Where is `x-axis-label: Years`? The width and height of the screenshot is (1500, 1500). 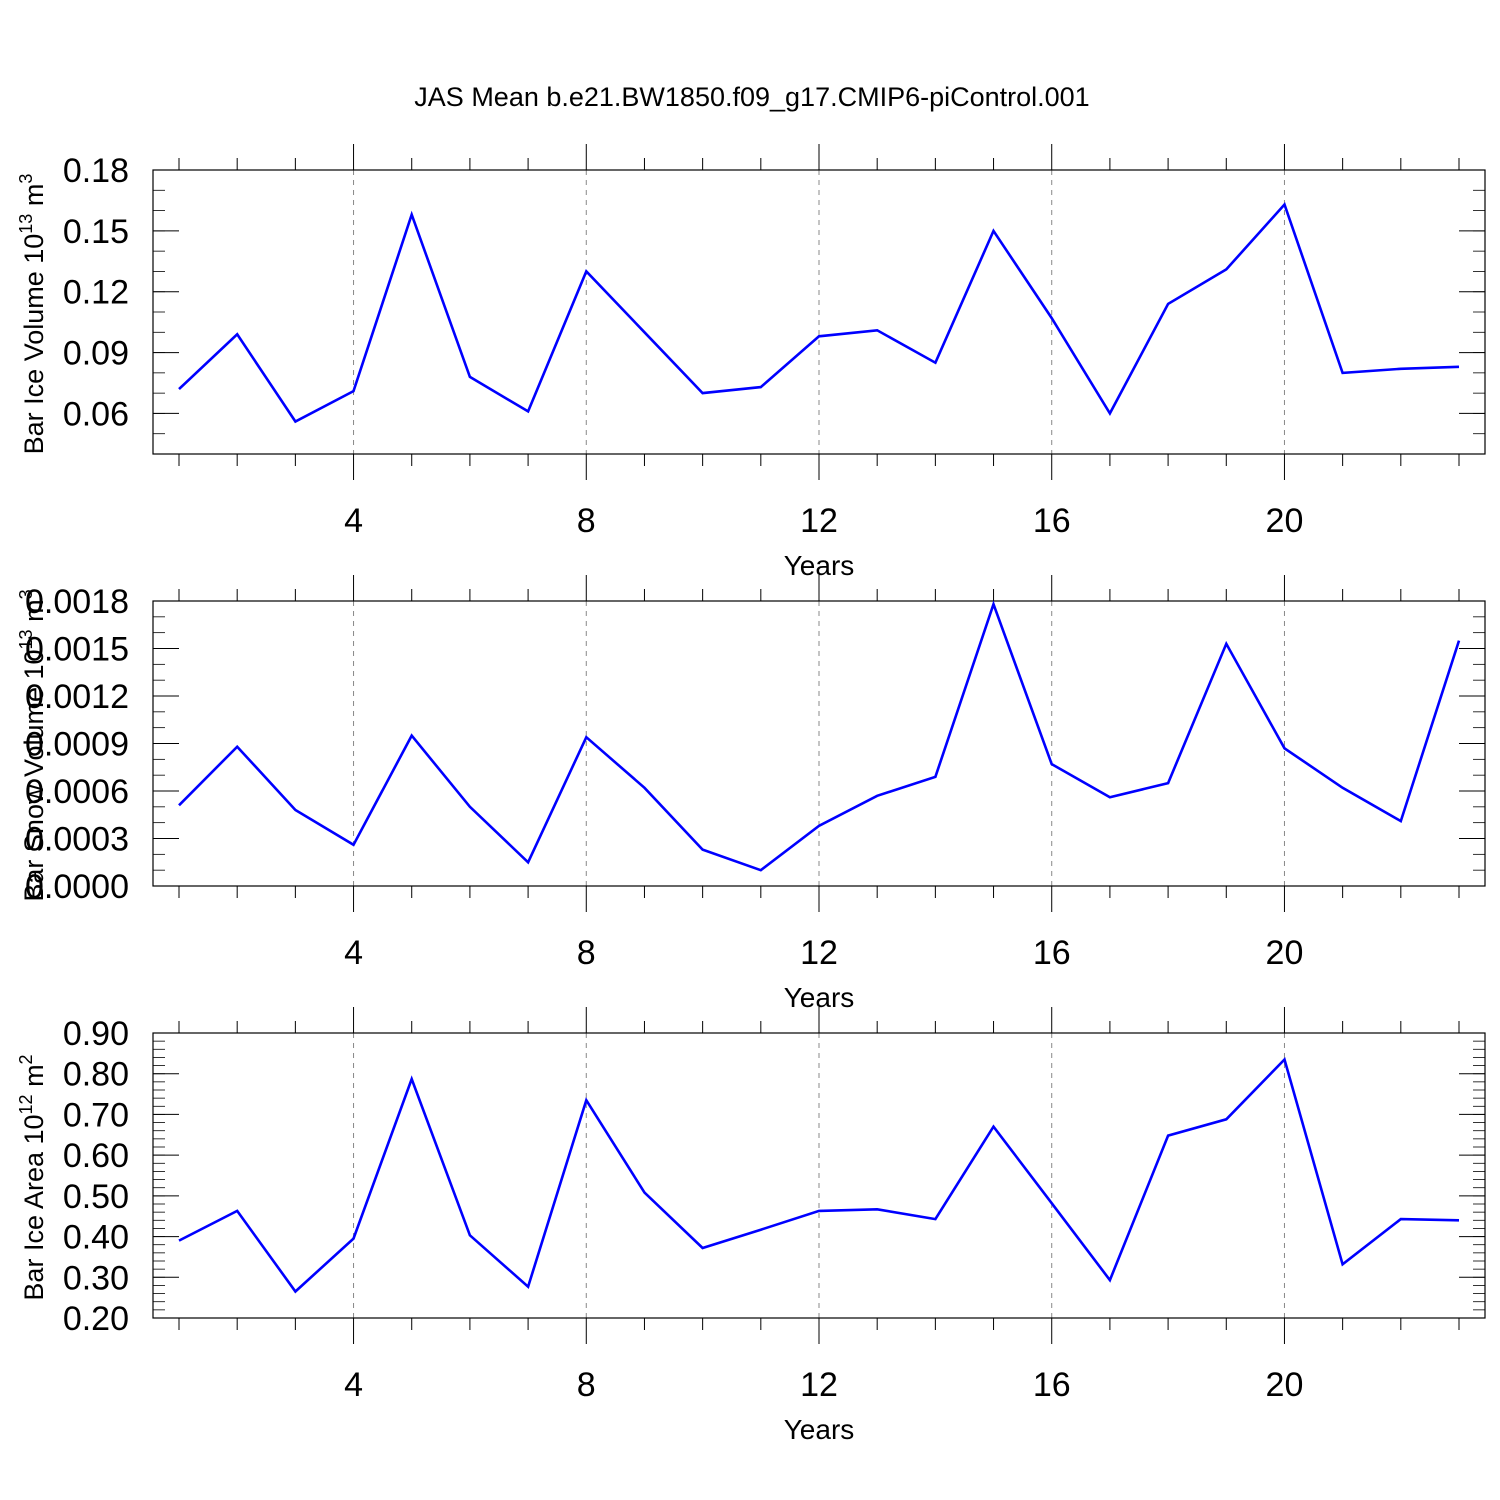 x-axis-label: Years is located at coordinates (819, 1429).